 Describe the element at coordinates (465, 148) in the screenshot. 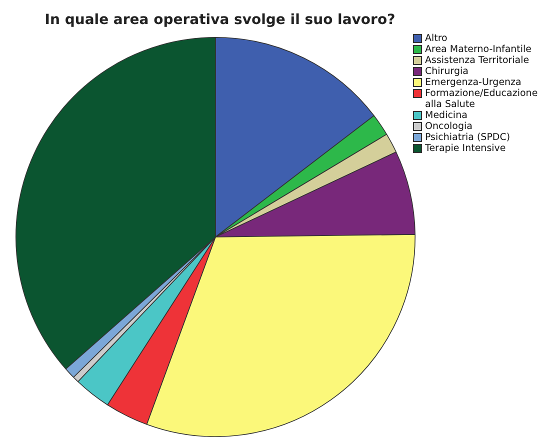

I see `legend-label: Terapie Intensive` at that location.